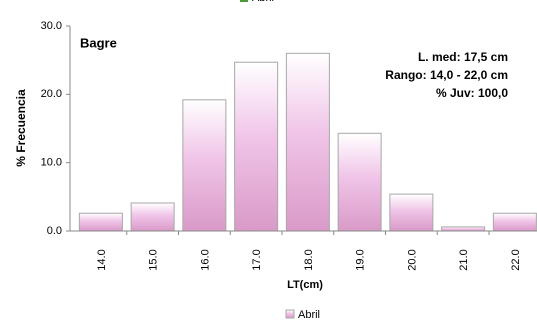 The width and height of the screenshot is (537, 325). Describe the element at coordinates (516, 259) in the screenshot. I see `x-tick-label: 22.0` at that location.